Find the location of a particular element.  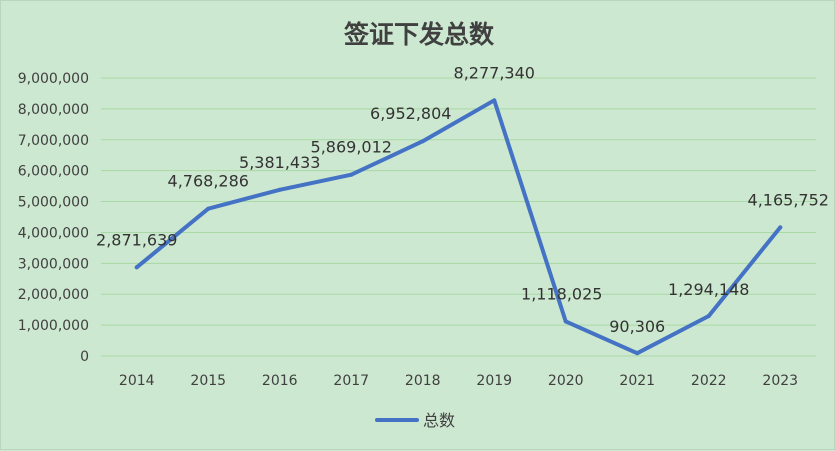

x-tick-label: 2015 is located at coordinates (208, 381).